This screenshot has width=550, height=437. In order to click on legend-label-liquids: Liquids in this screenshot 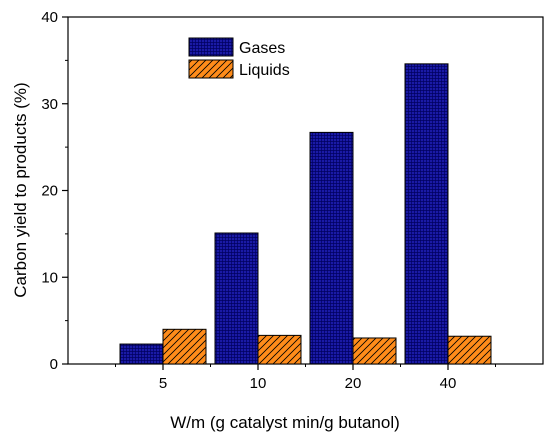, I will do `click(264, 70)`.